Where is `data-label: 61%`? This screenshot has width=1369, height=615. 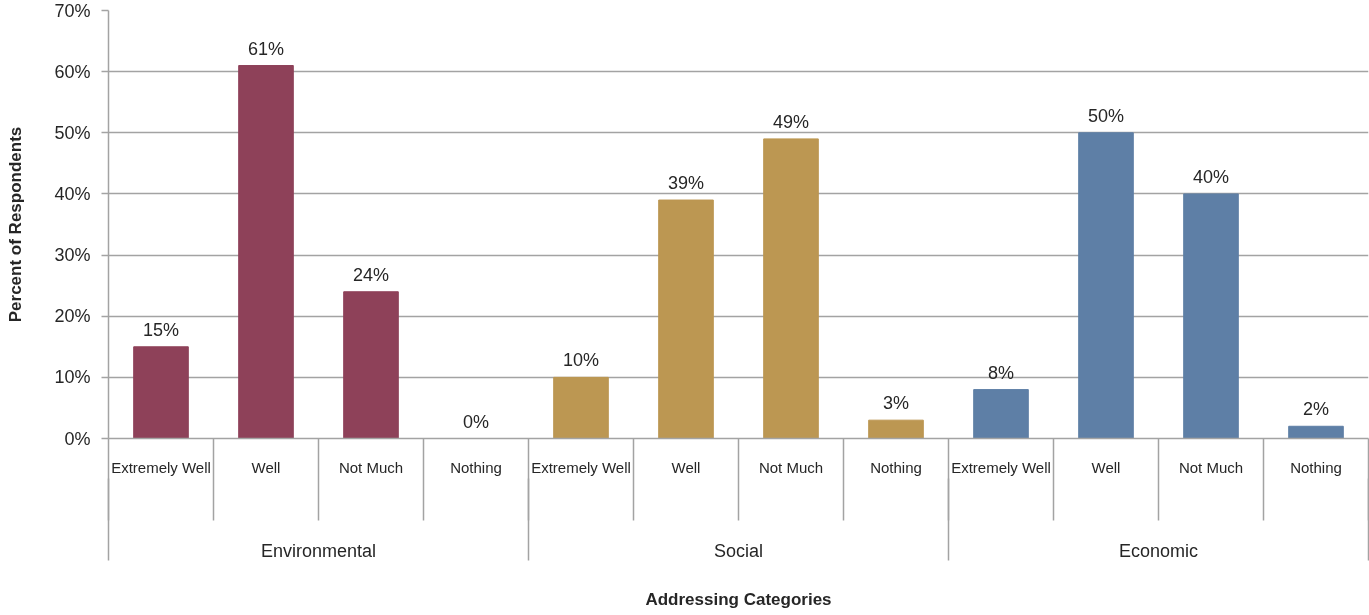 data-label: 61% is located at coordinates (266, 48).